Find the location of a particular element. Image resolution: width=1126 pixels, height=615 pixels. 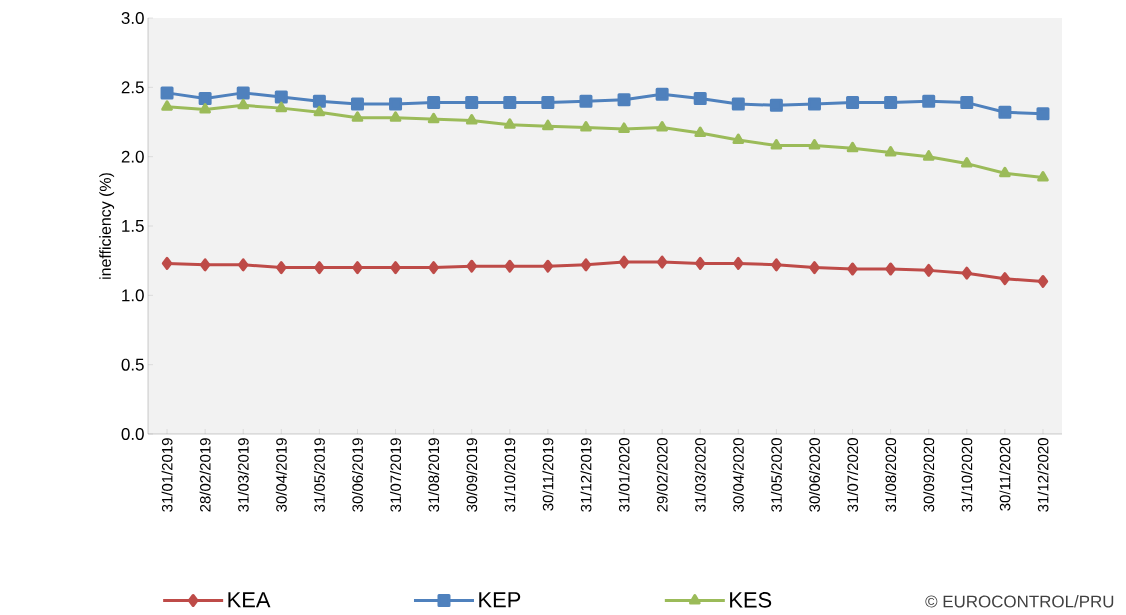

x-tick-label: 31/08/2019 is located at coordinates (434, 475).